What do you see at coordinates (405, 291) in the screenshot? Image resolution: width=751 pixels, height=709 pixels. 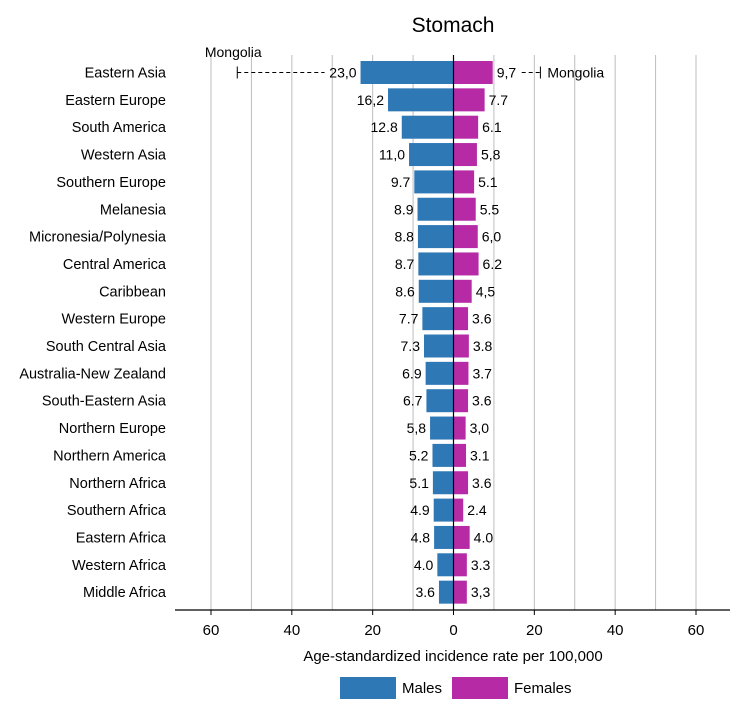 I see `value-label-males: 8.6` at bounding box center [405, 291].